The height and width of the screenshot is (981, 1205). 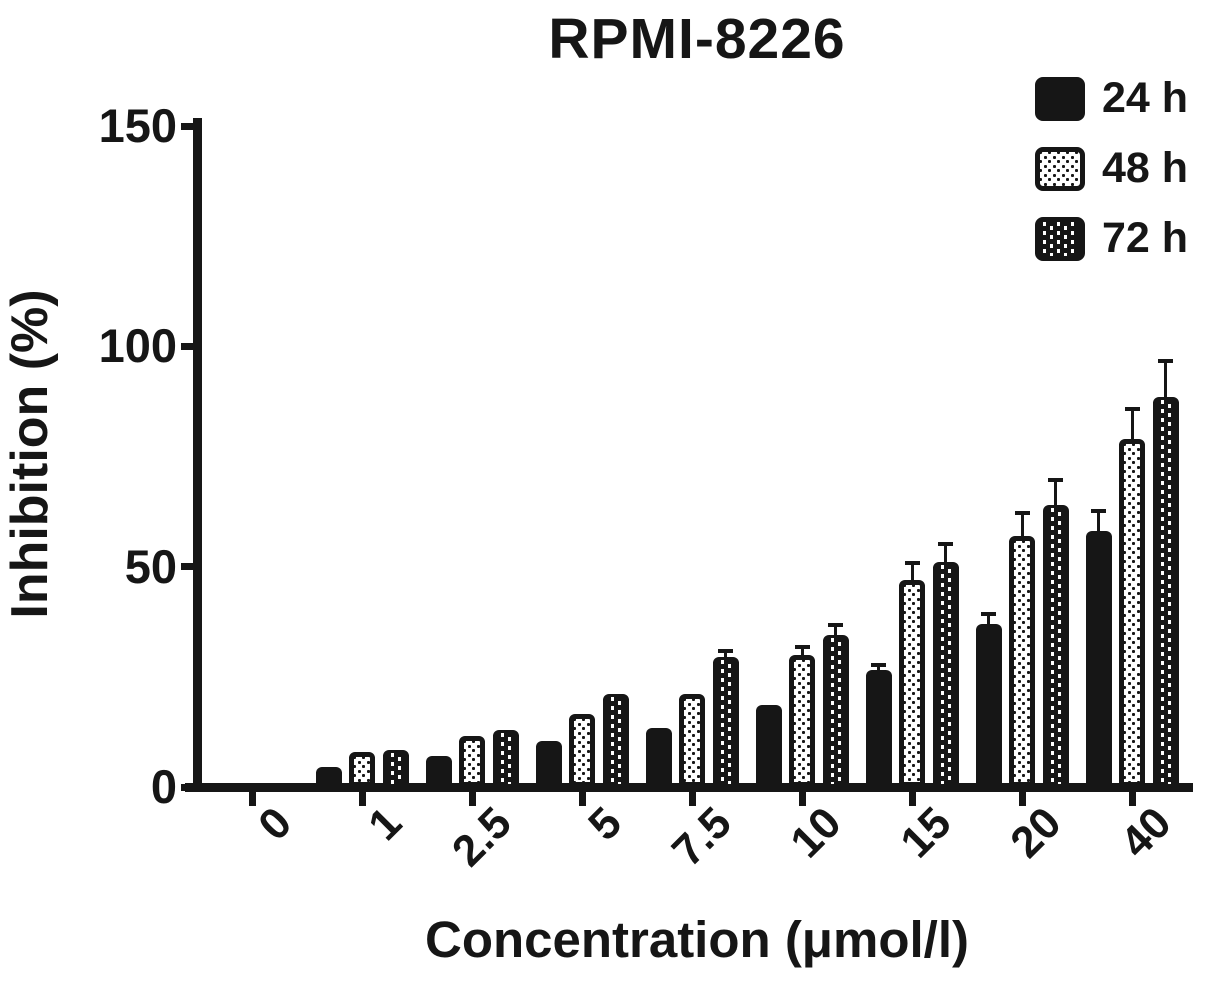 I want to click on legend-swatch-solid, so click(x=1060, y=98).